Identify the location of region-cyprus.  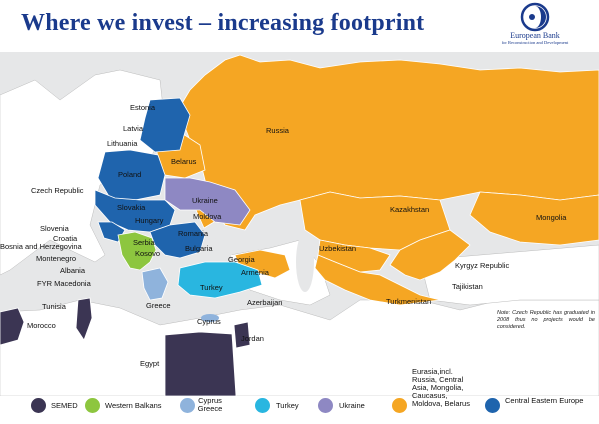
(210, 318).